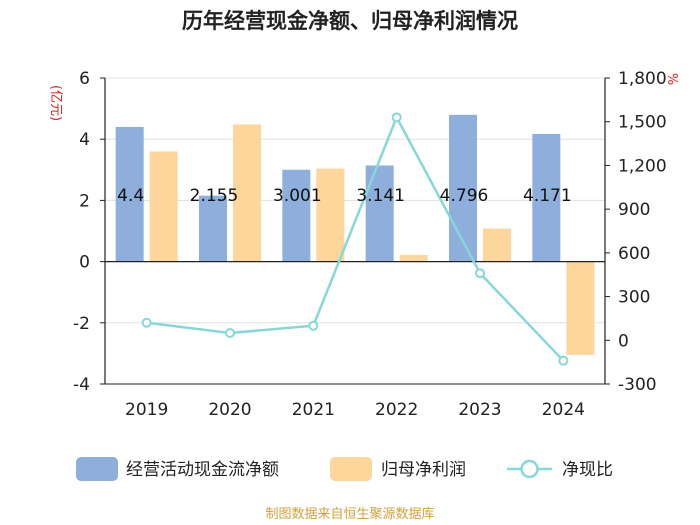  What do you see at coordinates (247, 193) in the screenshot?
I see `net-profit-bar-2020` at bounding box center [247, 193].